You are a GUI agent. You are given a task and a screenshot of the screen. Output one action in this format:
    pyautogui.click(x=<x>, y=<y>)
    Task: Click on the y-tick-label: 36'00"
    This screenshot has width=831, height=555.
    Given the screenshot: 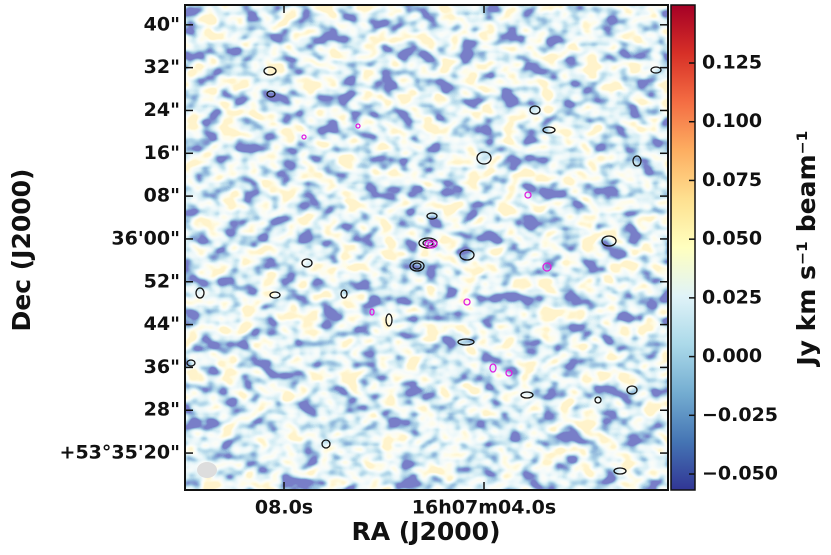 What is the action you would take?
    pyautogui.click(x=145, y=238)
    